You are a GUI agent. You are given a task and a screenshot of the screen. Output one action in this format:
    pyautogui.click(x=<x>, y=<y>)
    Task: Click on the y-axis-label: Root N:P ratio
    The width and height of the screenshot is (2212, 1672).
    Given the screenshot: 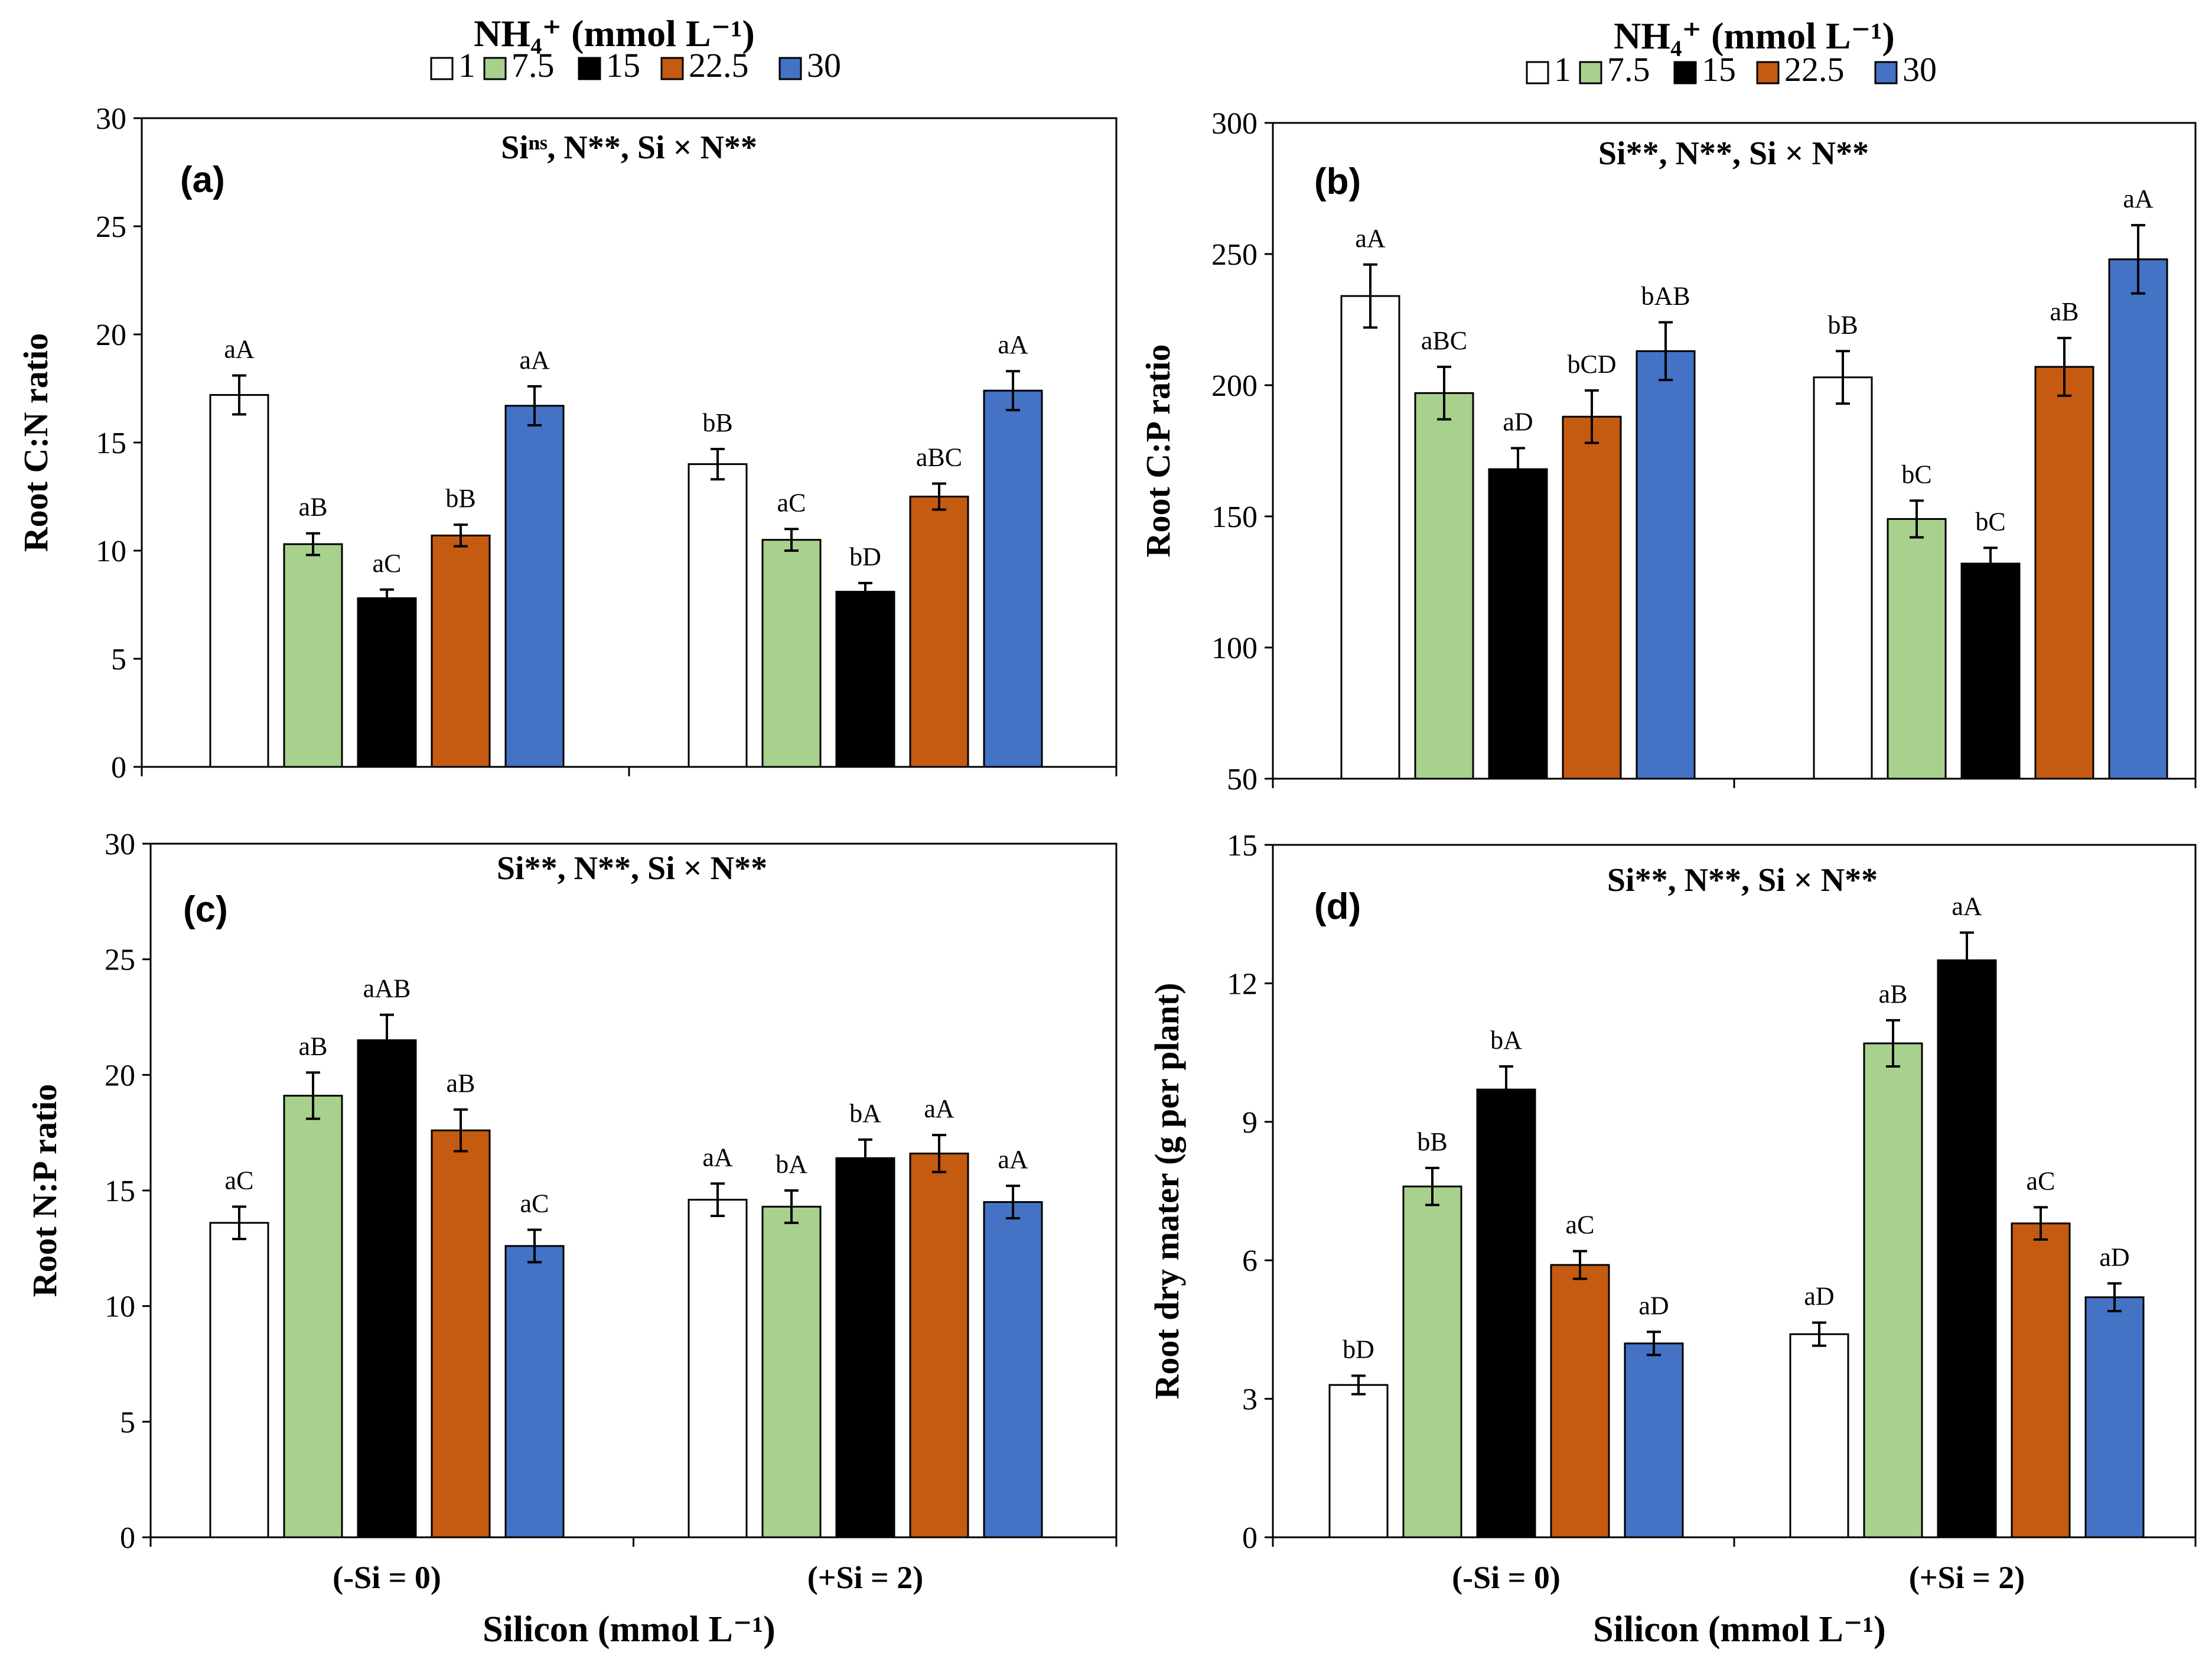 What is the action you would take?
    pyautogui.click(x=44, y=1190)
    